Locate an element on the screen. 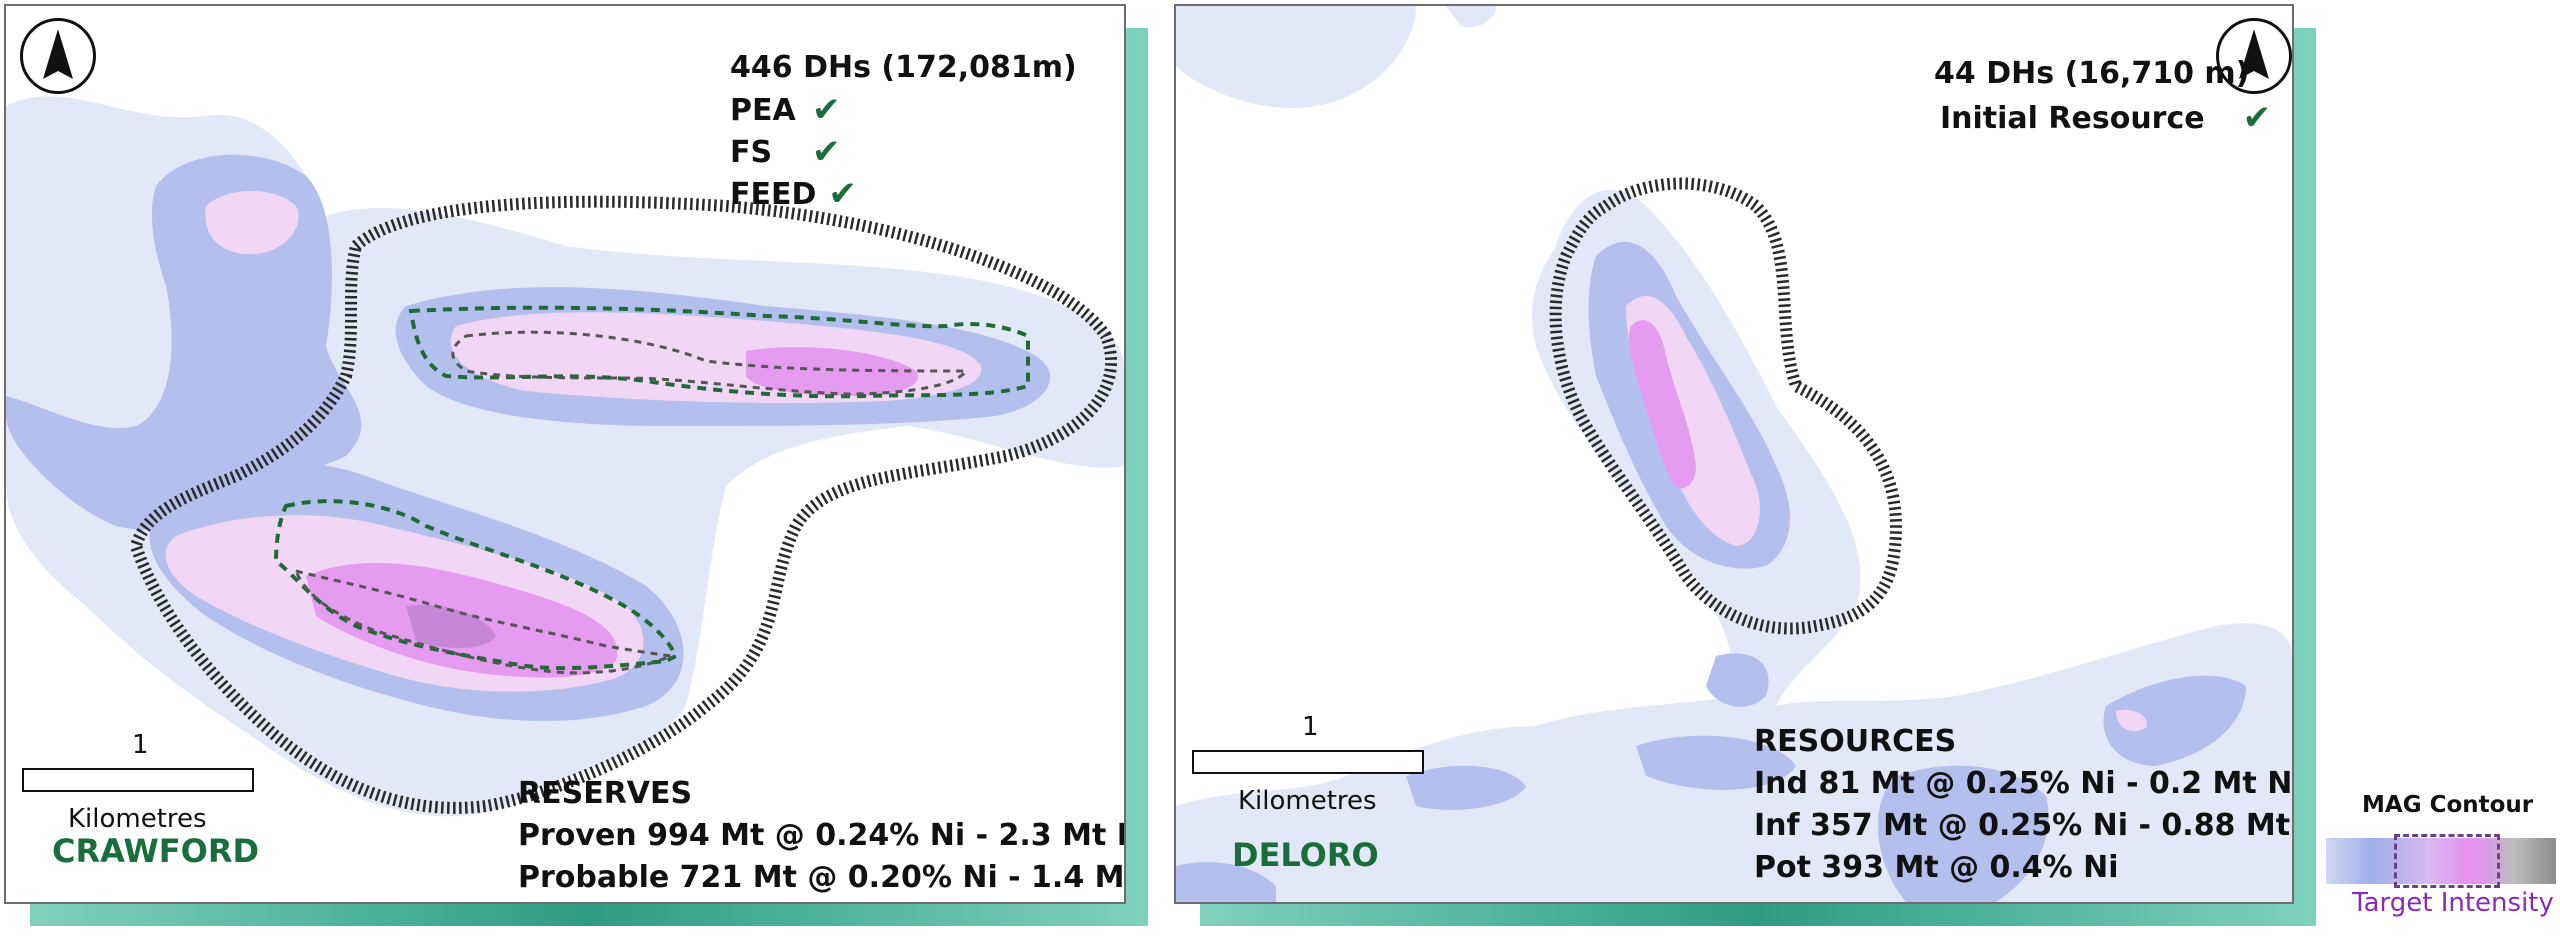 This screenshot has width=2560, height=938. legend-color-ramp is located at coordinates (2441, 861).